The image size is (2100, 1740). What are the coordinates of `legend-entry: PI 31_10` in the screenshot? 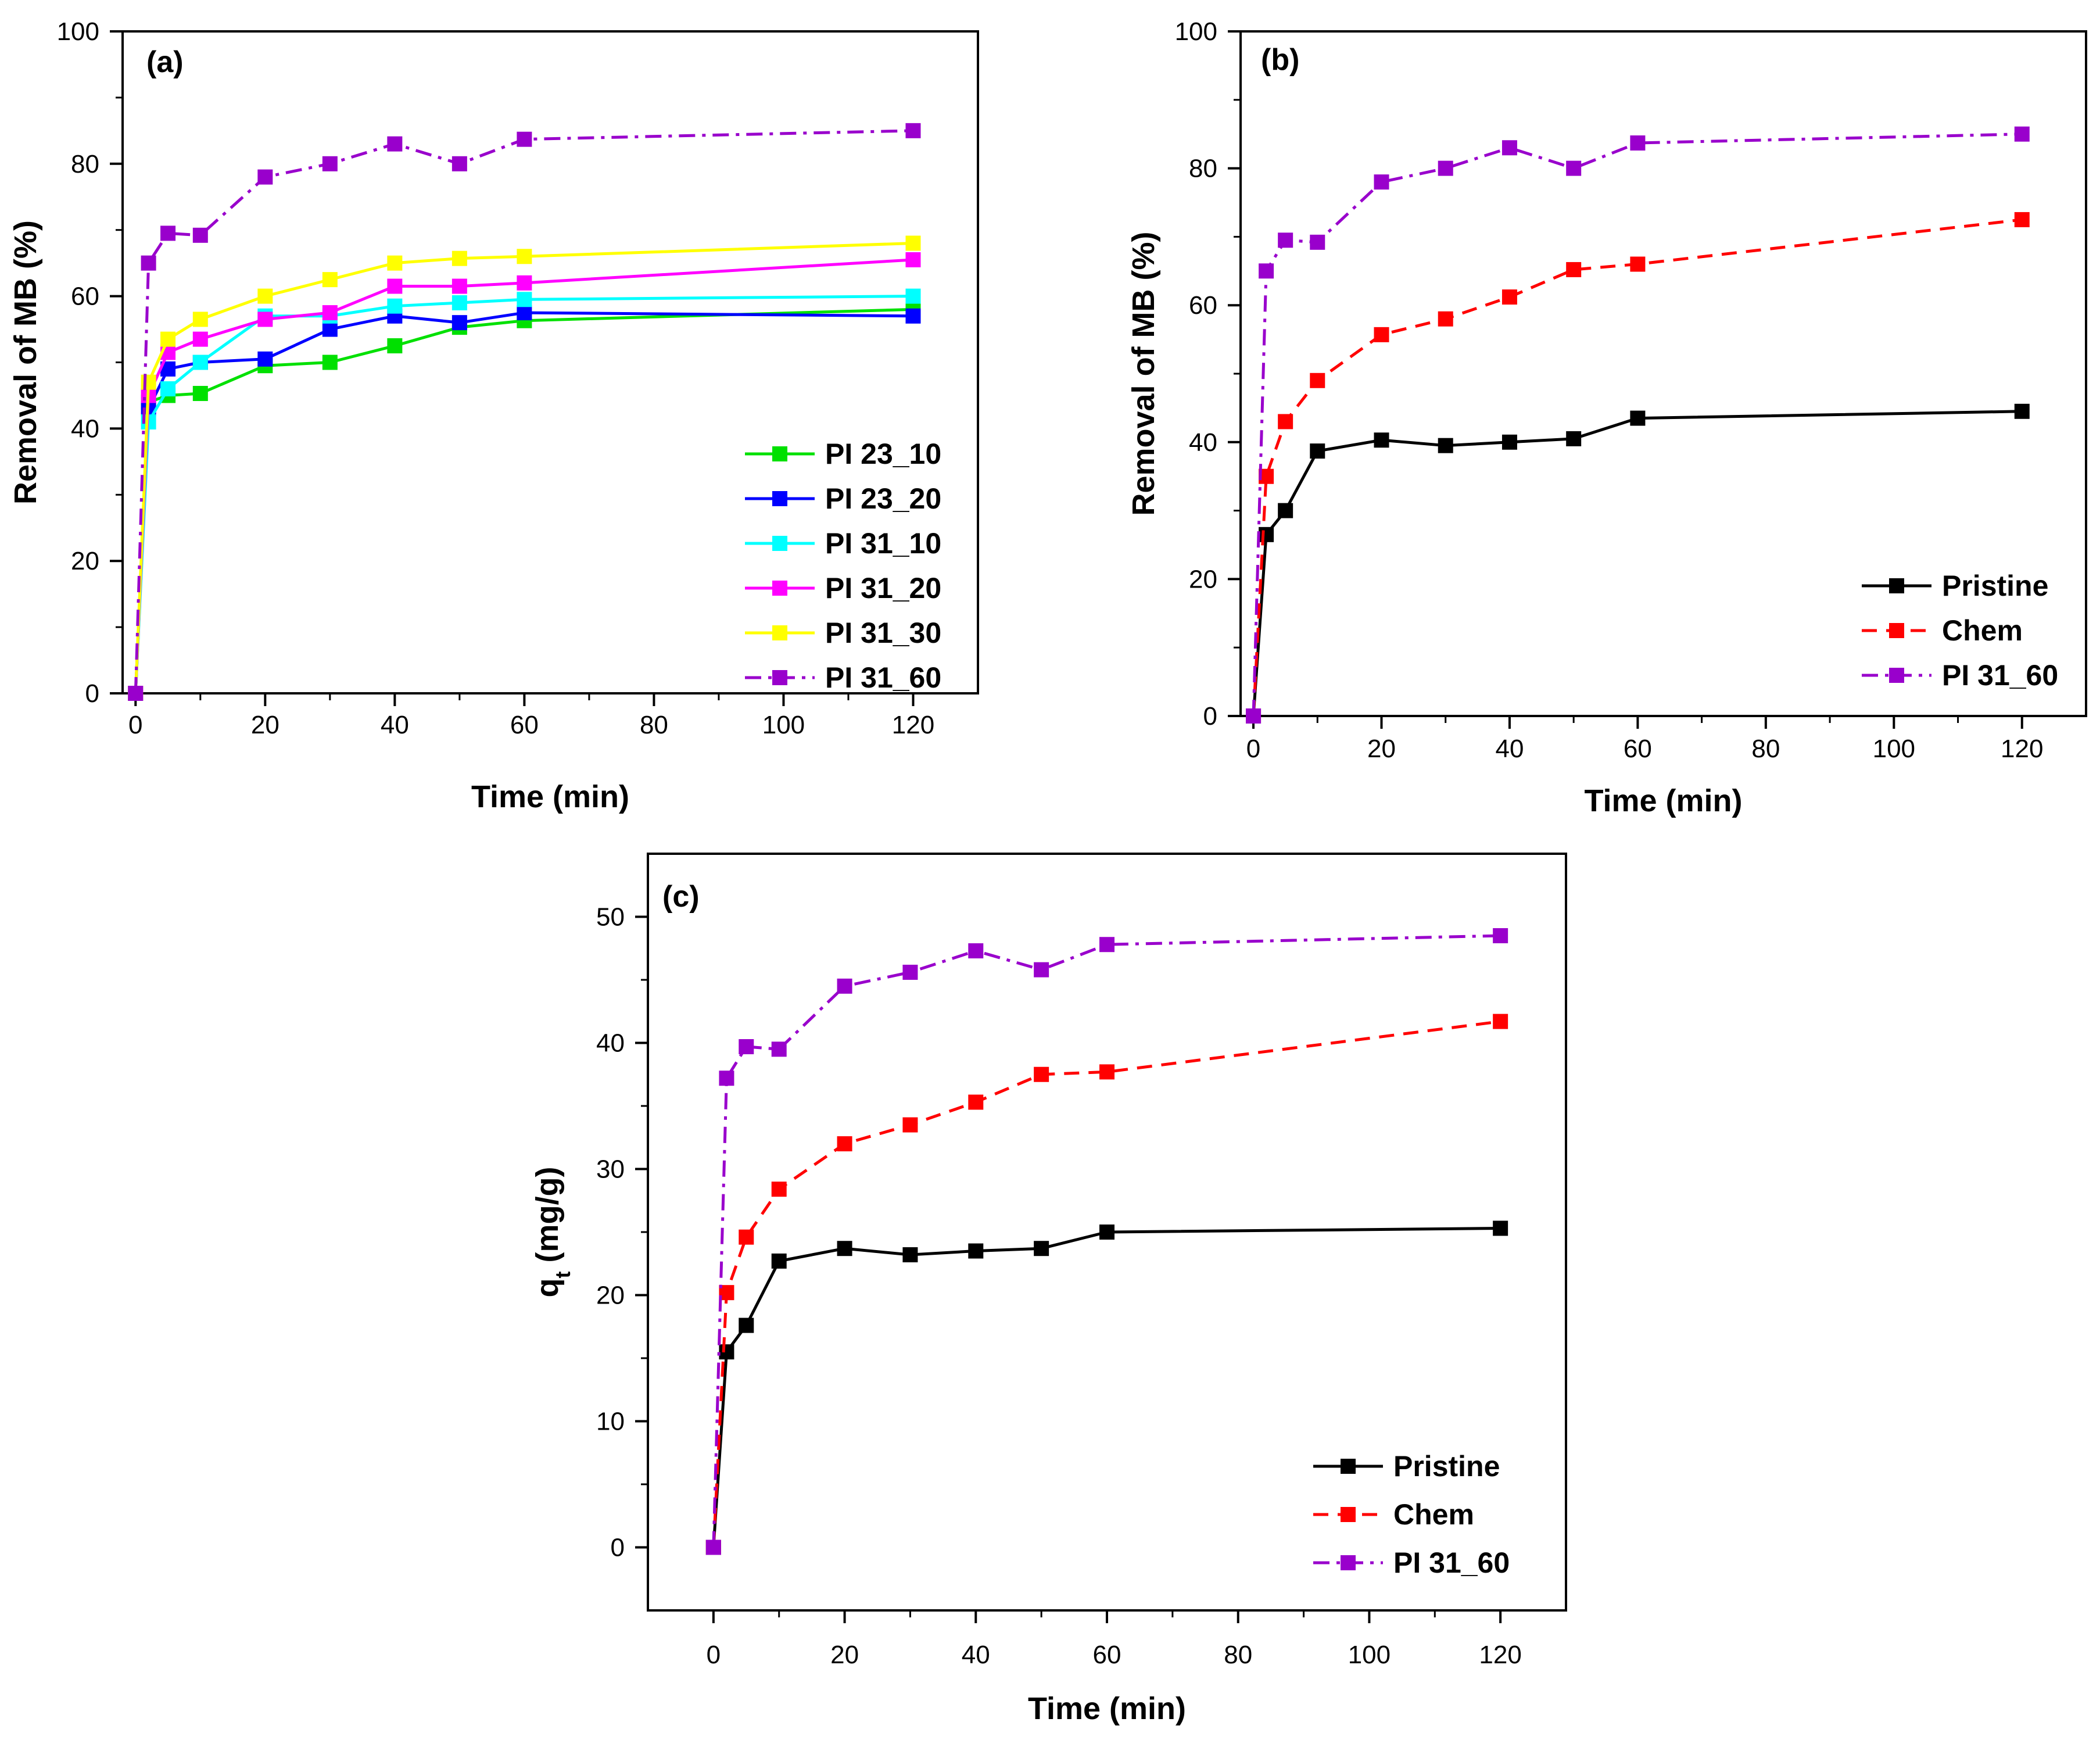 It's located at (843, 543).